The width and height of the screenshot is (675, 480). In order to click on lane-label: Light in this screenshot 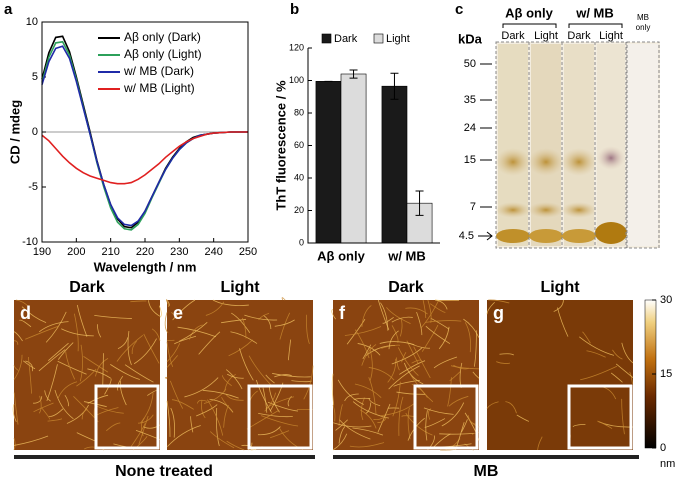, I will do `click(546, 36)`.